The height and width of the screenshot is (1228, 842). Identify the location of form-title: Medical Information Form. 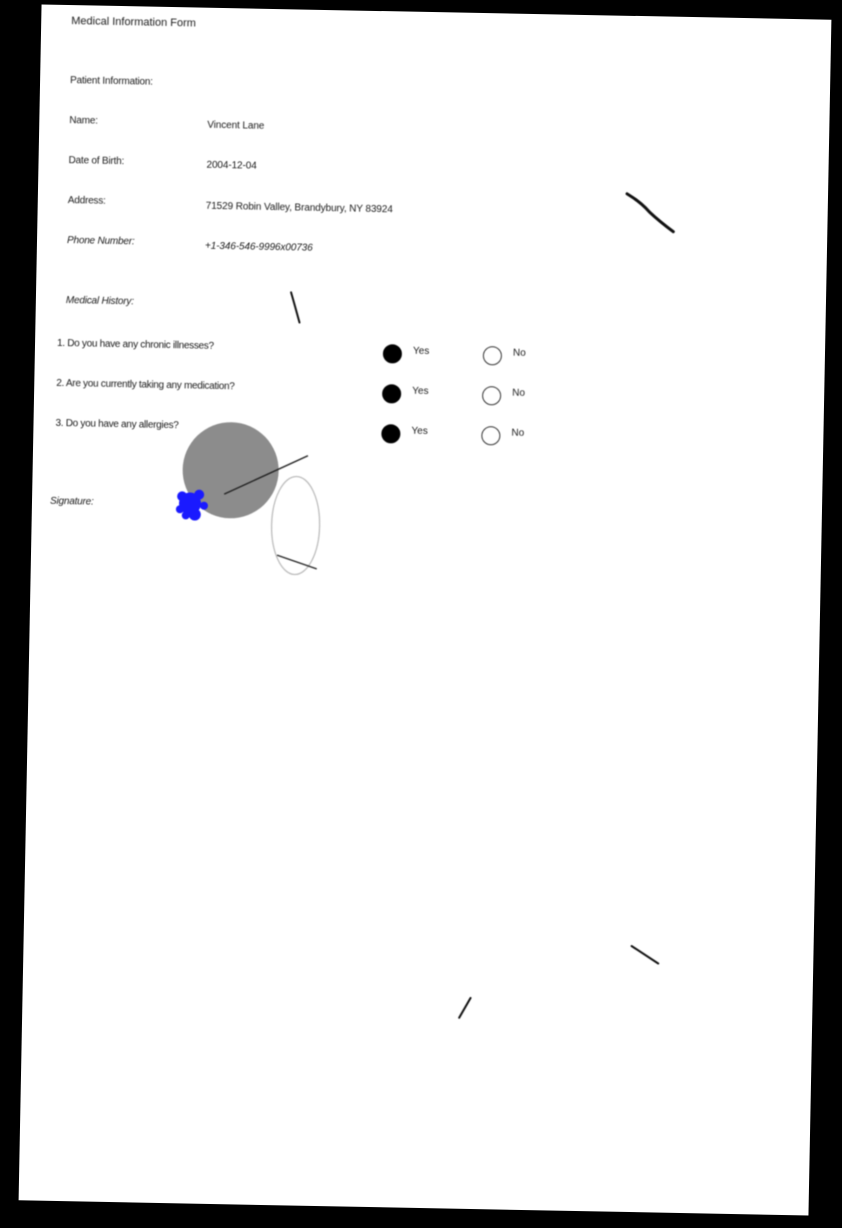
(134, 22).